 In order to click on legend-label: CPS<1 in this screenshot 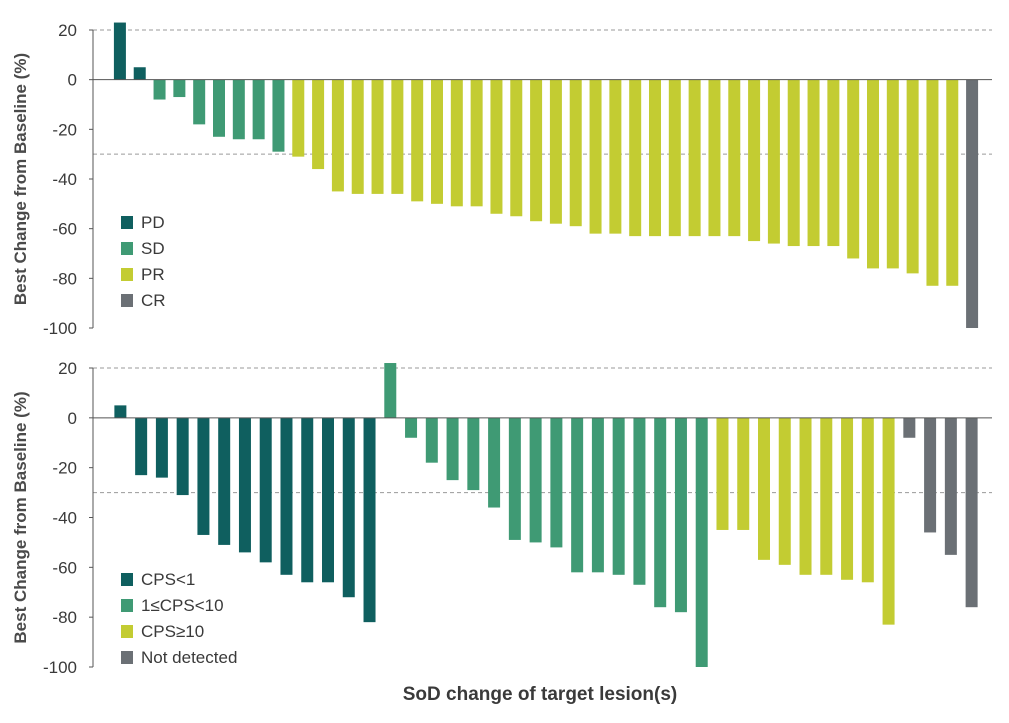, I will do `click(168, 579)`.